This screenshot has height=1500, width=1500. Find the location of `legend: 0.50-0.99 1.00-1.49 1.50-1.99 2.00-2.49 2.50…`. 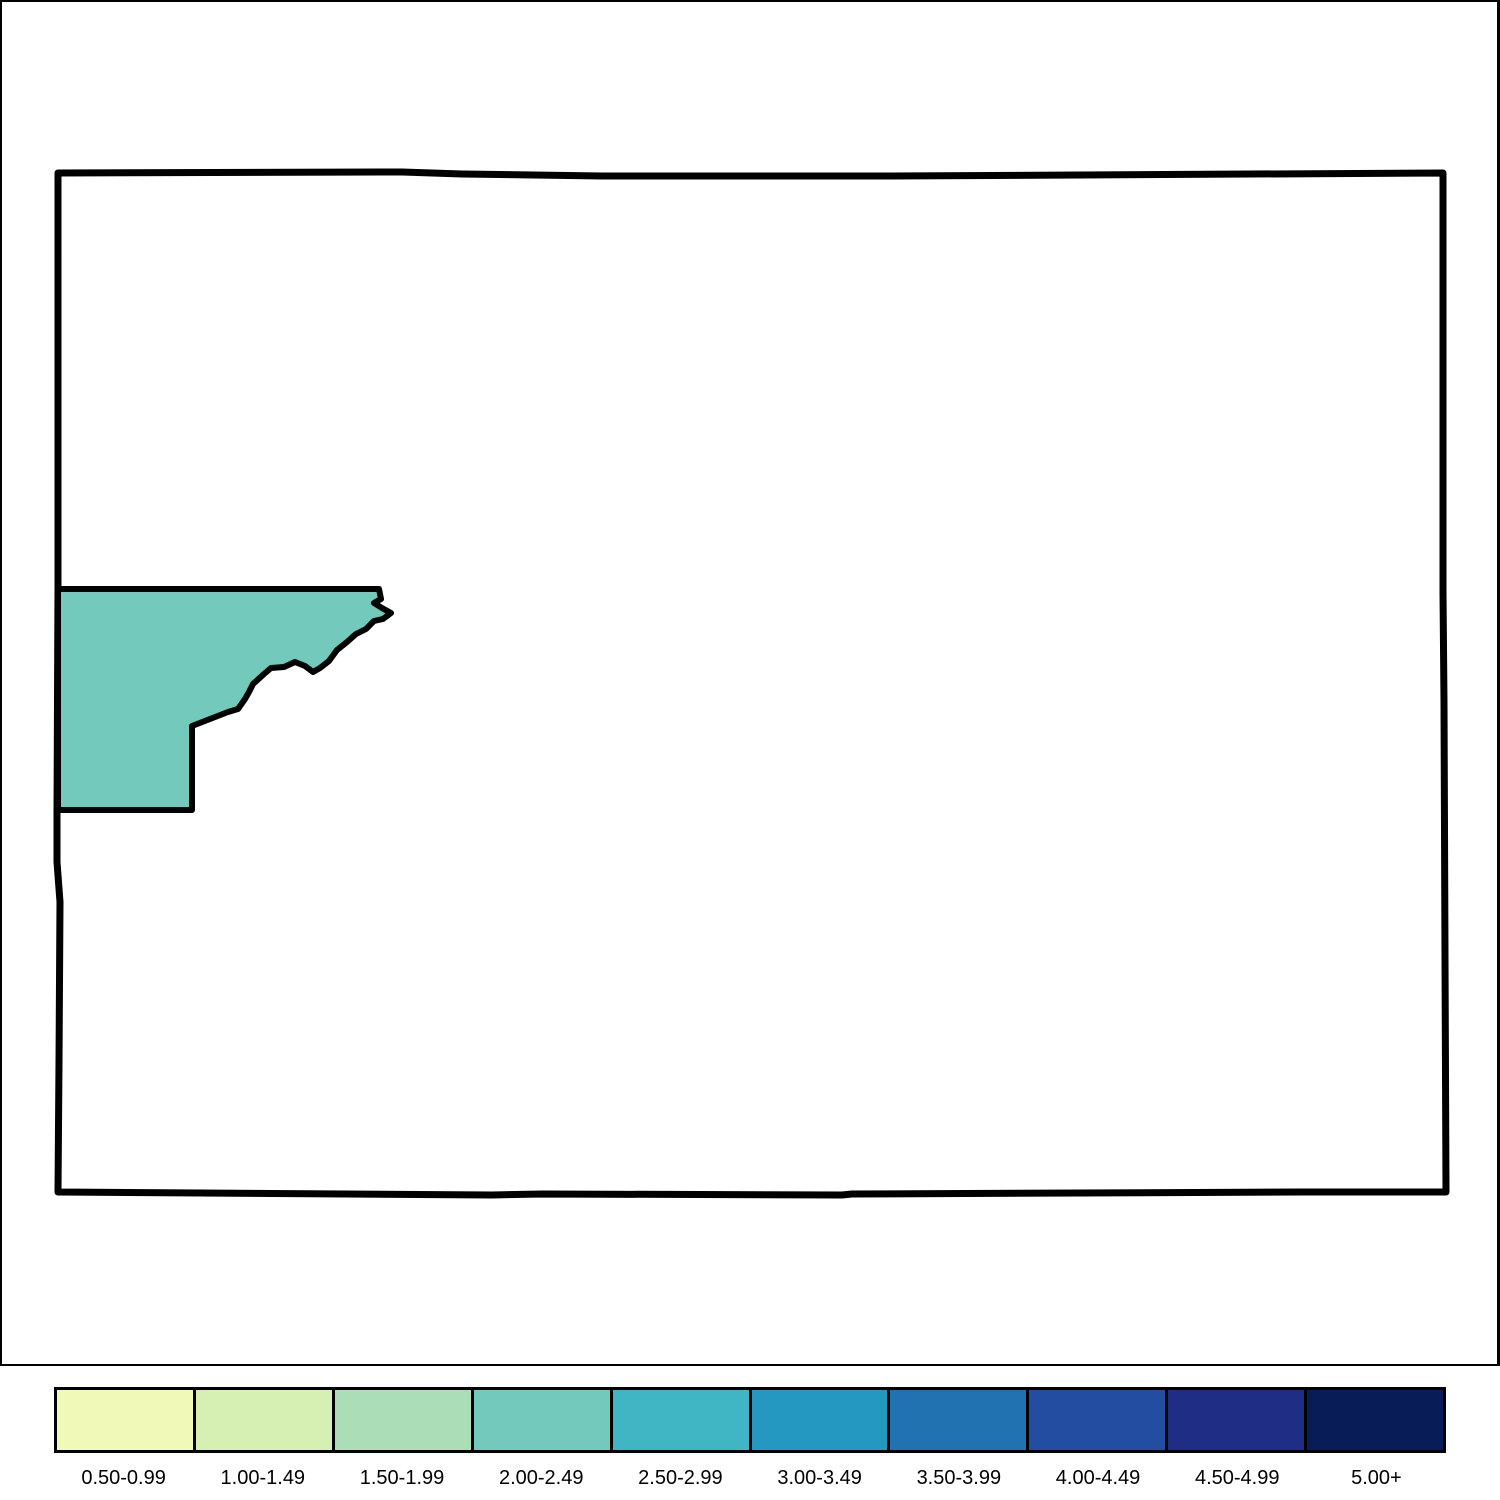

legend: 0.50-0.99 1.00-1.49 1.50-1.99 2.00-2.49 2.50… is located at coordinates (750, 1443).